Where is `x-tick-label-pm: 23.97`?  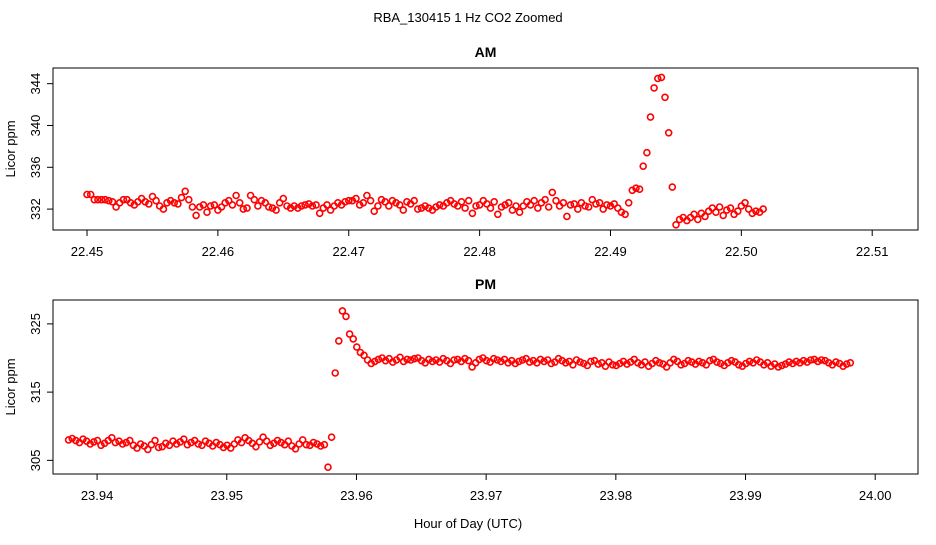 x-tick-label-pm: 23.97 is located at coordinates (486, 495).